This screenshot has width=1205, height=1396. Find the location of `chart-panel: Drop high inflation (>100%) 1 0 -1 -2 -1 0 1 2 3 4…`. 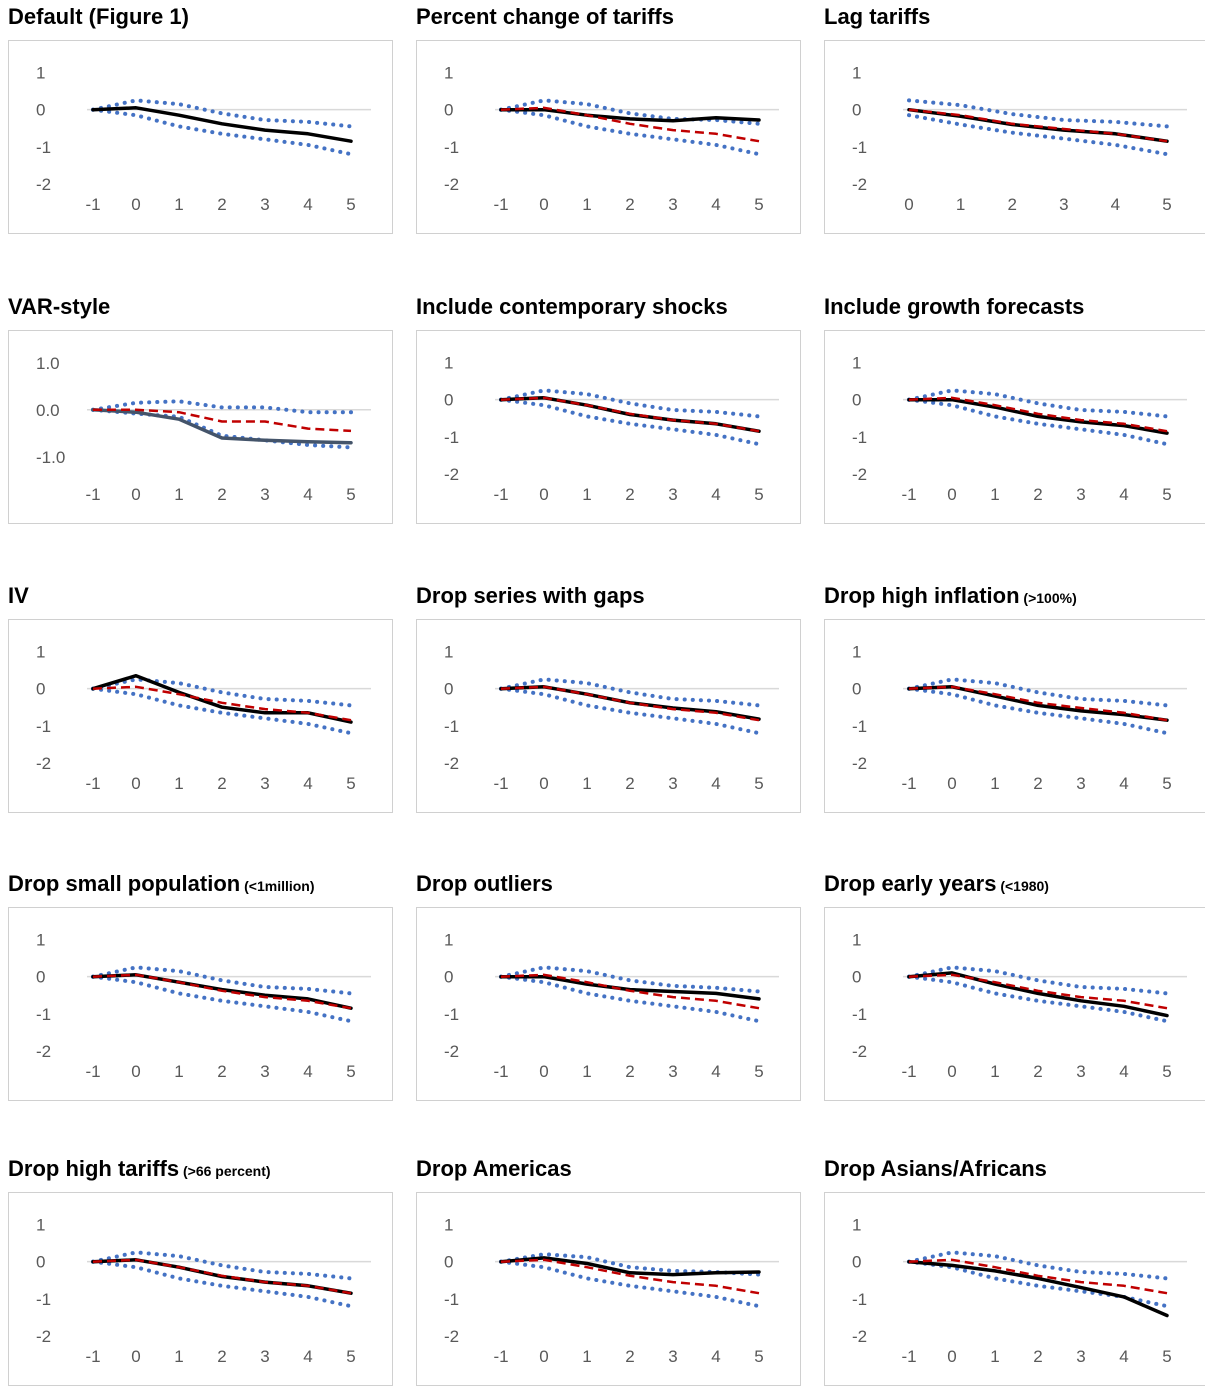

chart-panel: Drop high inflation (>100%) 1 0 -1 -2 -1 0 1 2 3 4… is located at coordinates (1014, 703).